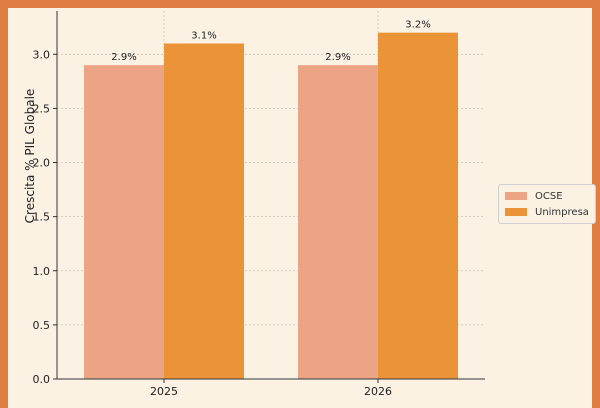 The width and height of the screenshot is (600, 408). Describe the element at coordinates (30, 156) in the screenshot. I see `y-axis-label: Crescita % PIL Globale` at that location.